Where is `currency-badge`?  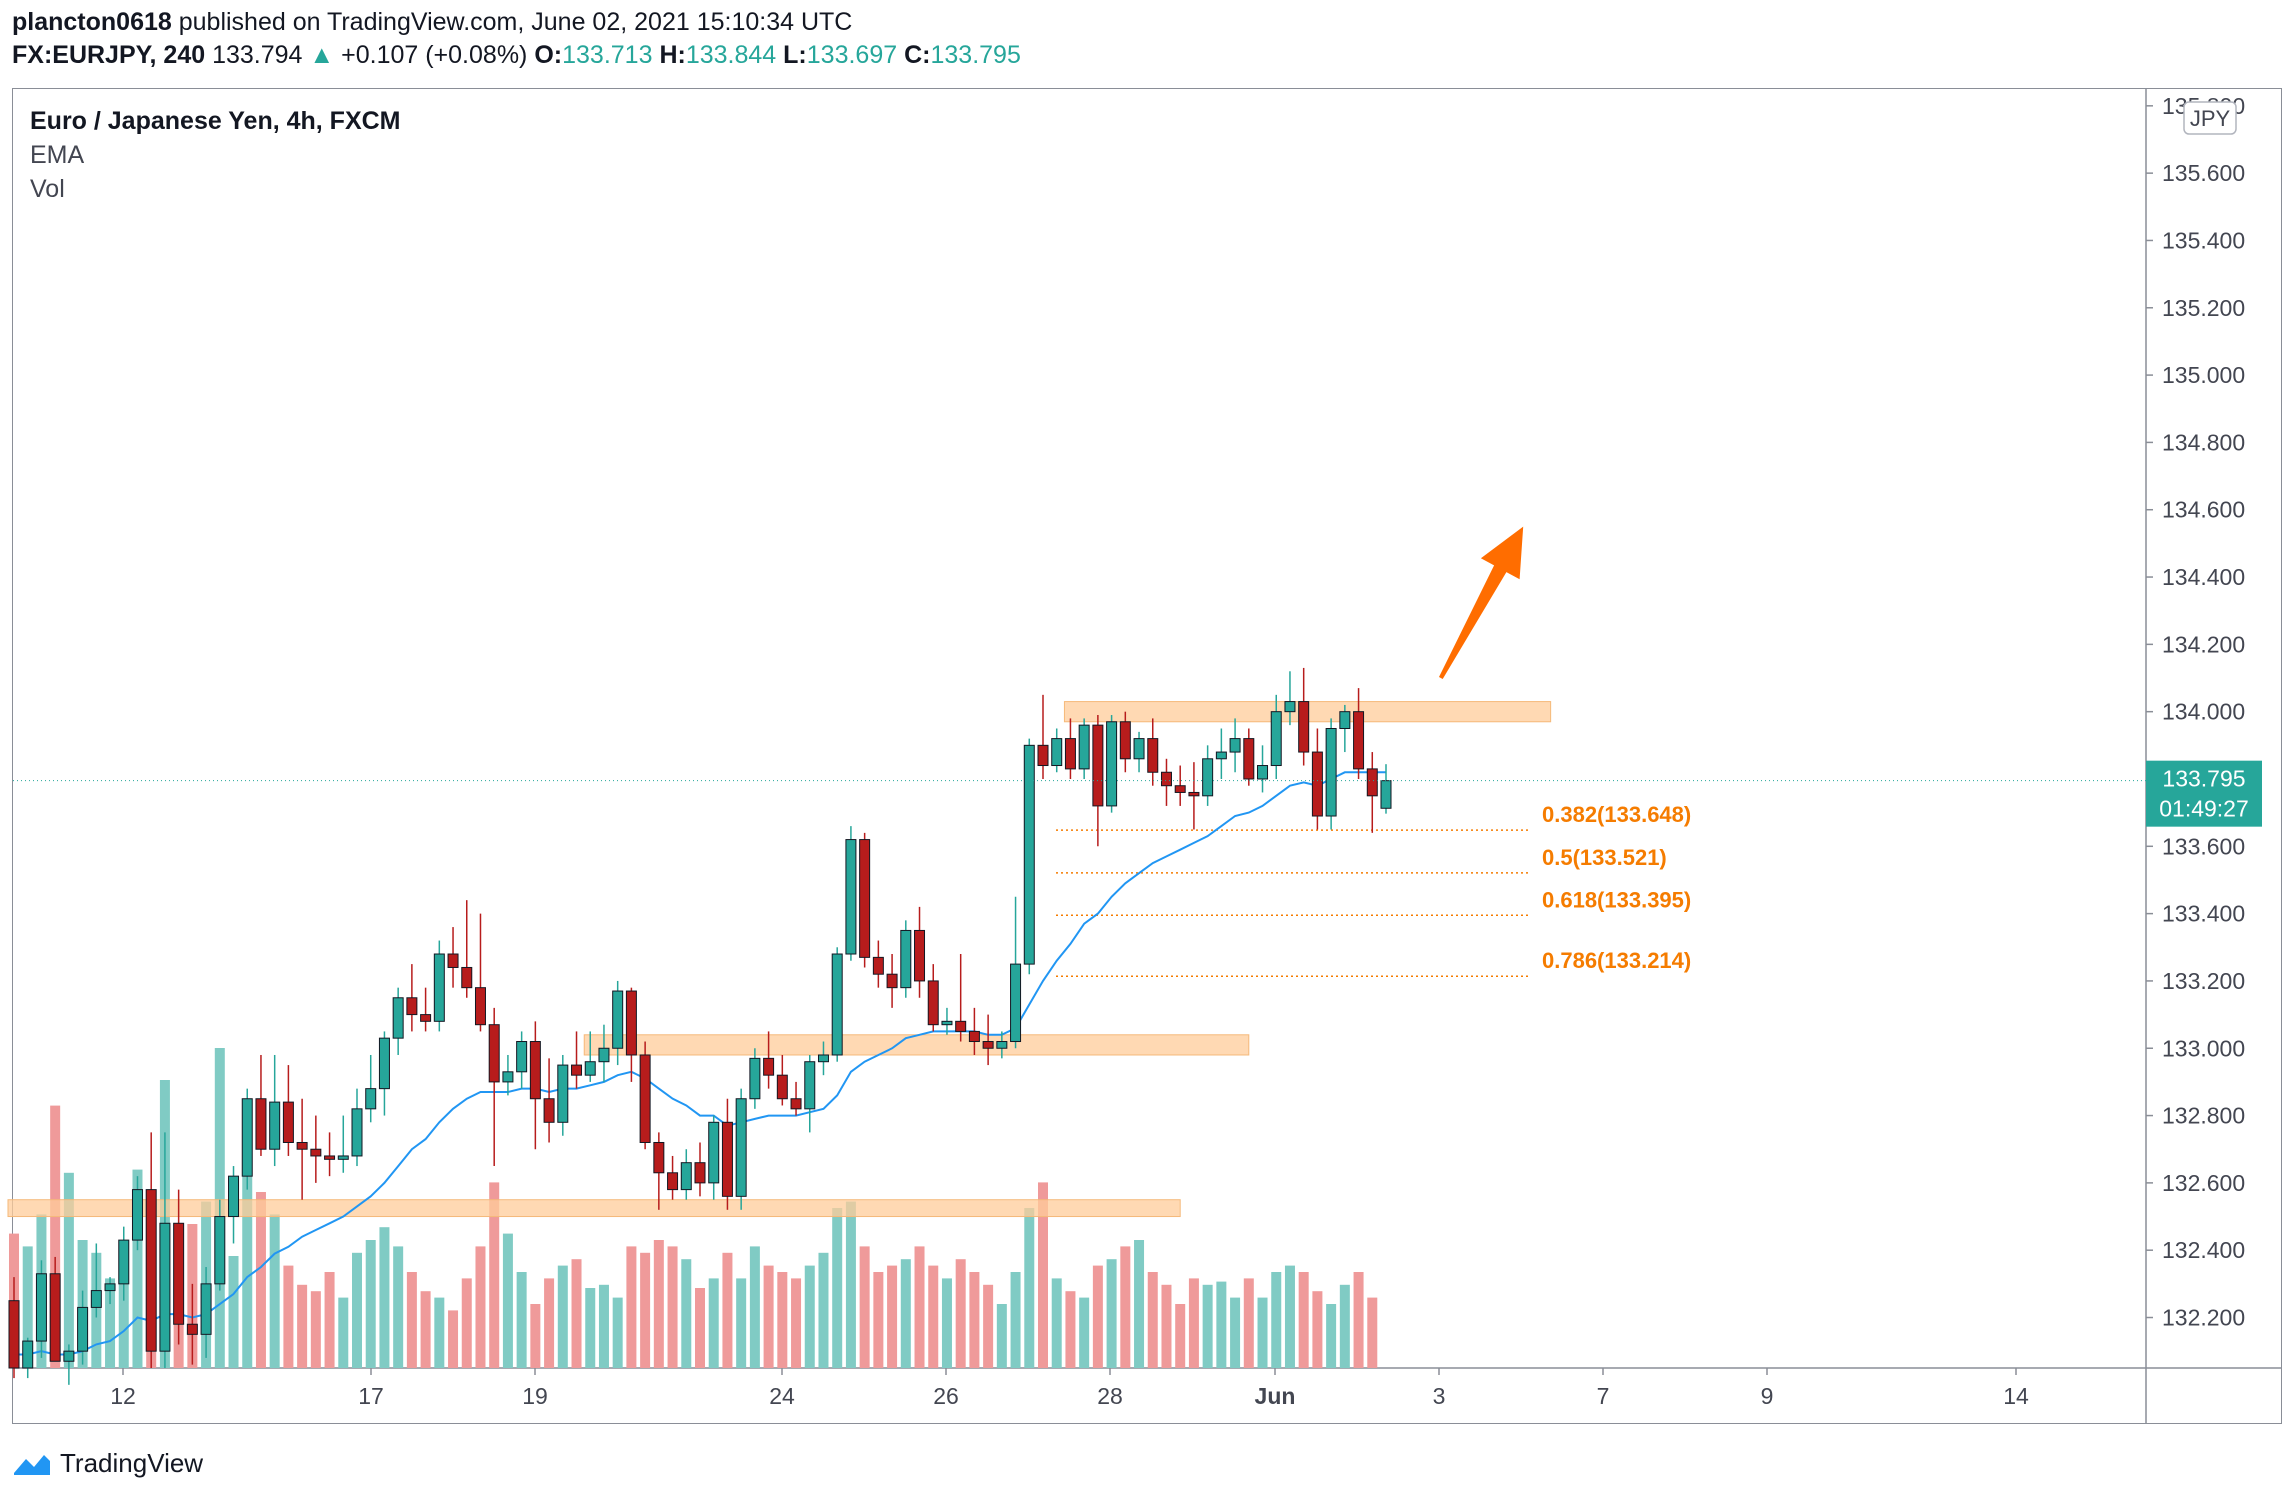
currency-badge is located at coordinates (2210, 118).